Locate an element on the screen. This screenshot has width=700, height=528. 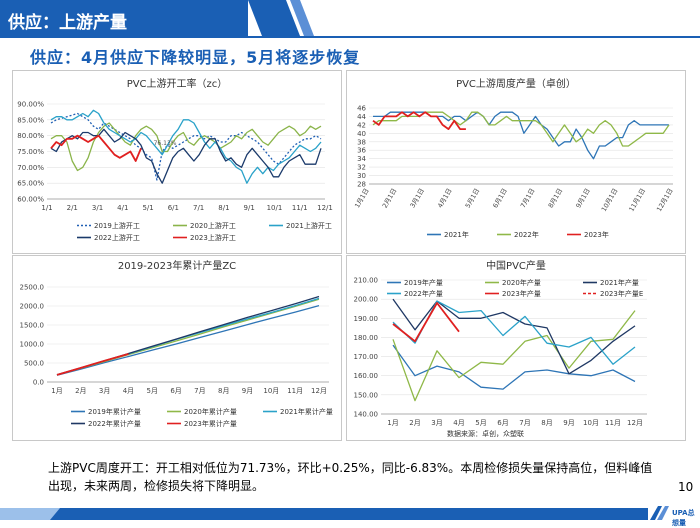
legend-label: 2019年累计产量 is located at coordinates (114, 411).